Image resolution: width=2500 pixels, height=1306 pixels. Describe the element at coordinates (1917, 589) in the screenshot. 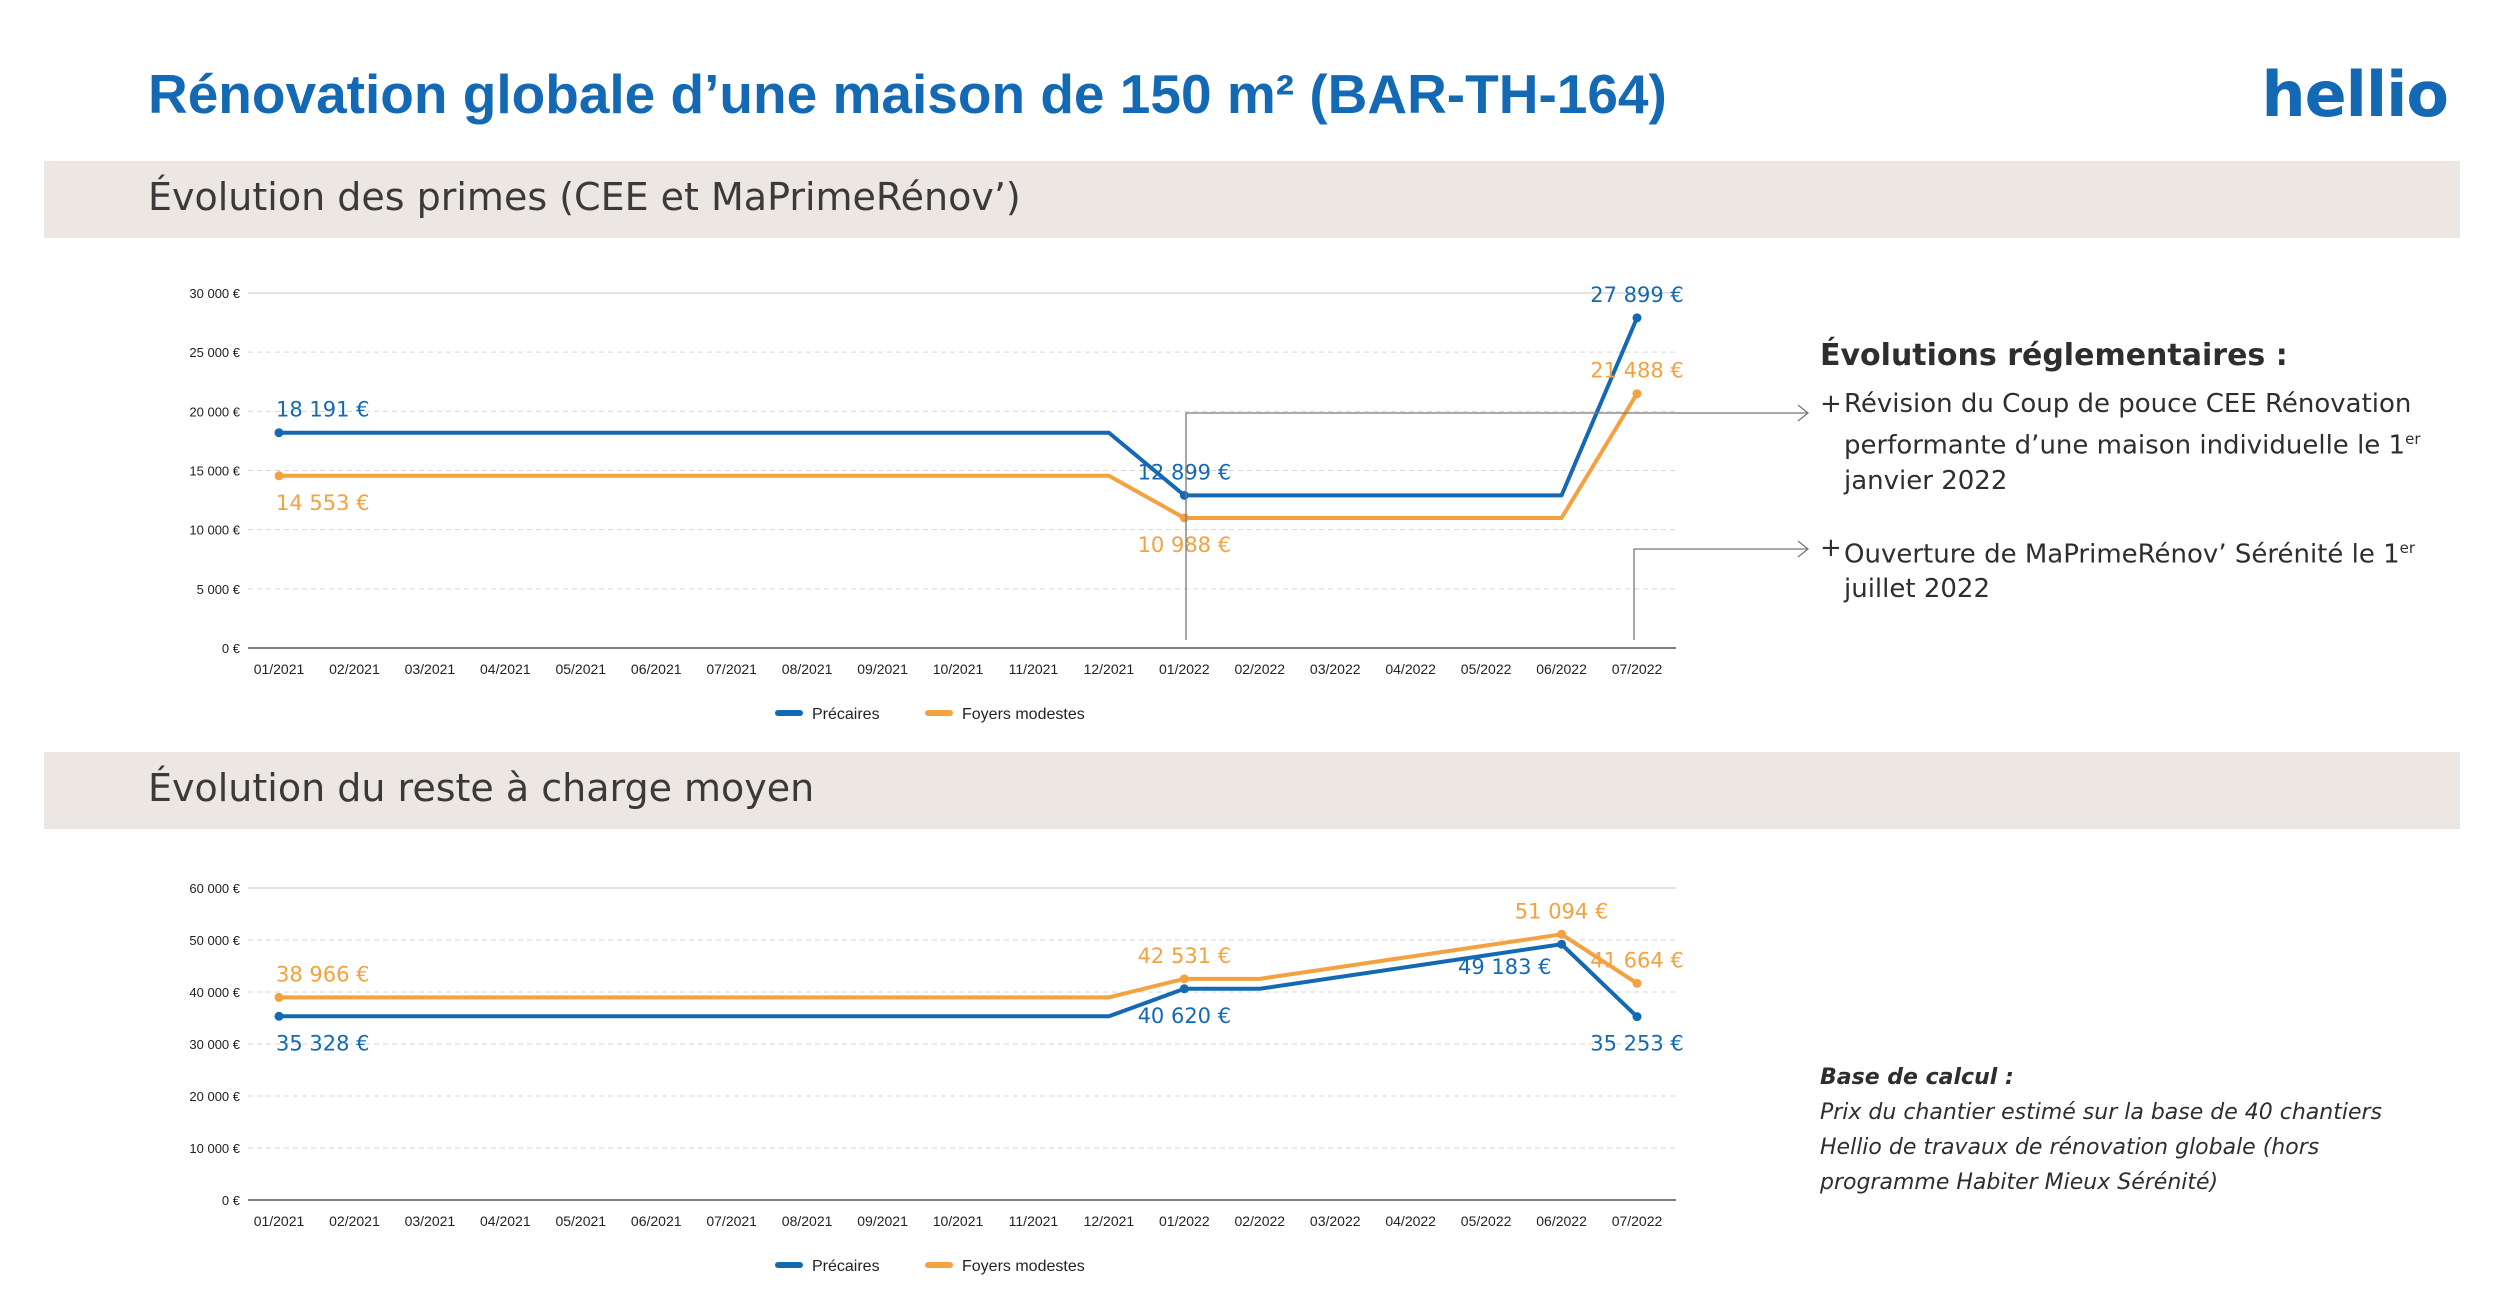

I see `regulatory-item-text-end: juillet 2022` at that location.